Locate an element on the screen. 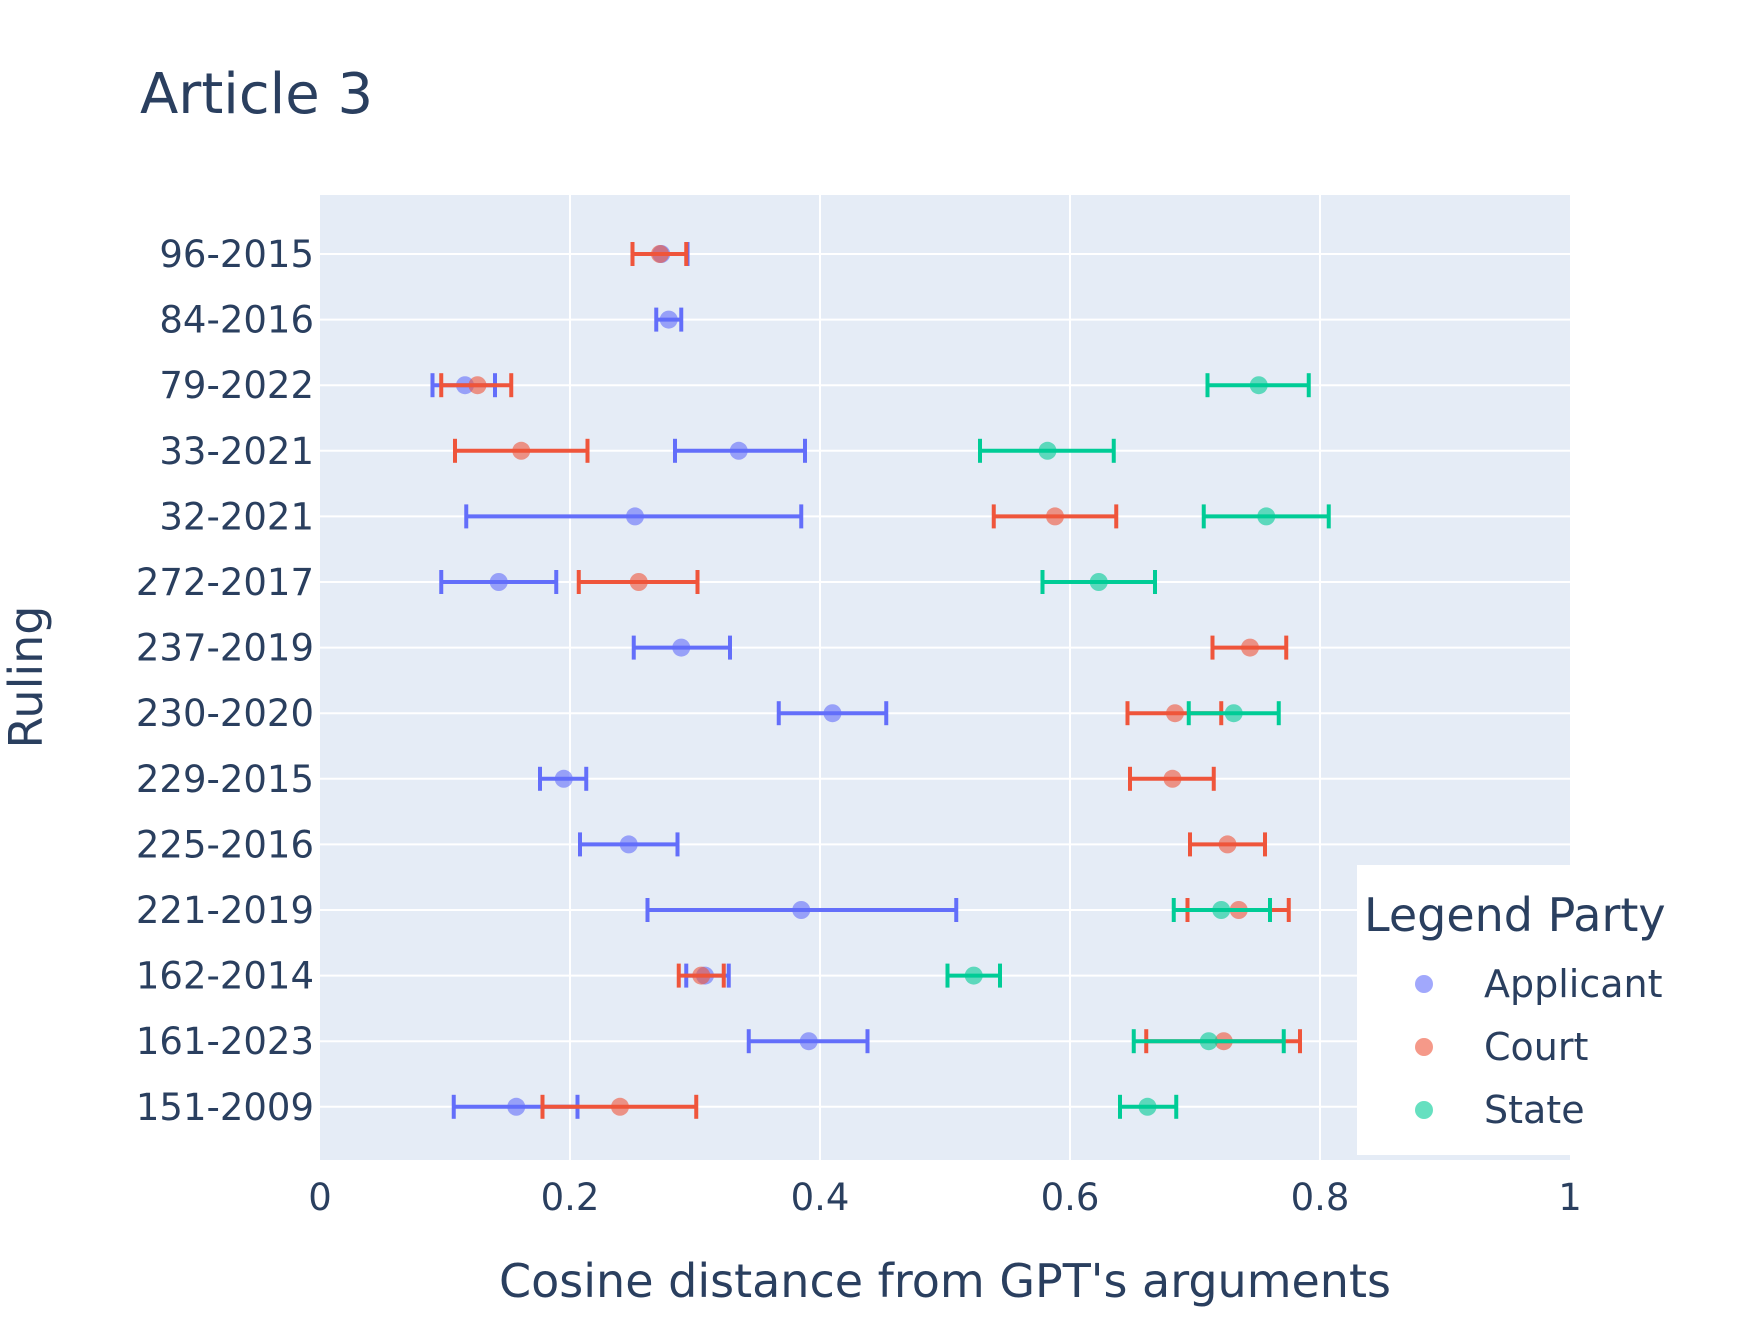  y-axis-title: Ruling is located at coordinates (26, 677).